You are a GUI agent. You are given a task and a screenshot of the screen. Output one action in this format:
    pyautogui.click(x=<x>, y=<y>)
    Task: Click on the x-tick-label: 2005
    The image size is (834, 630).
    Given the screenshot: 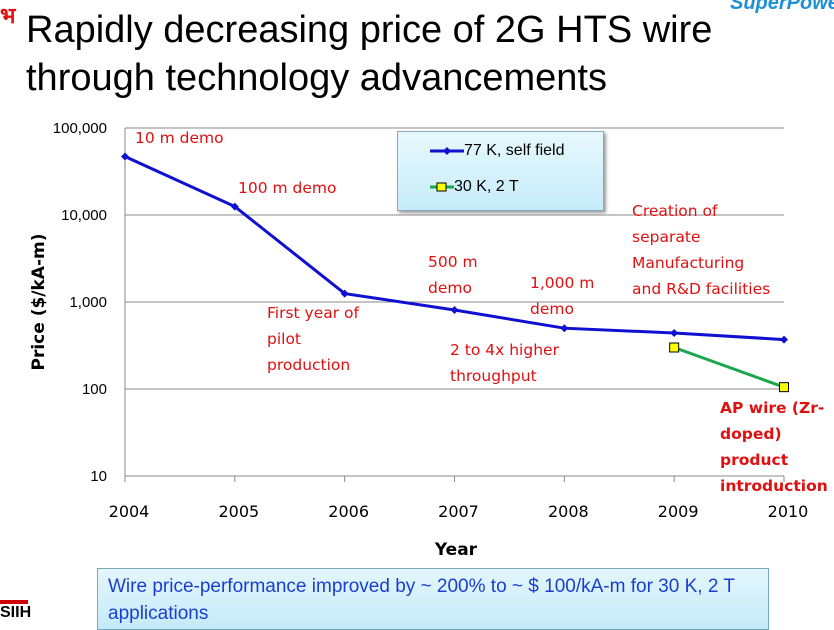 What is the action you would take?
    pyautogui.click(x=238, y=511)
    